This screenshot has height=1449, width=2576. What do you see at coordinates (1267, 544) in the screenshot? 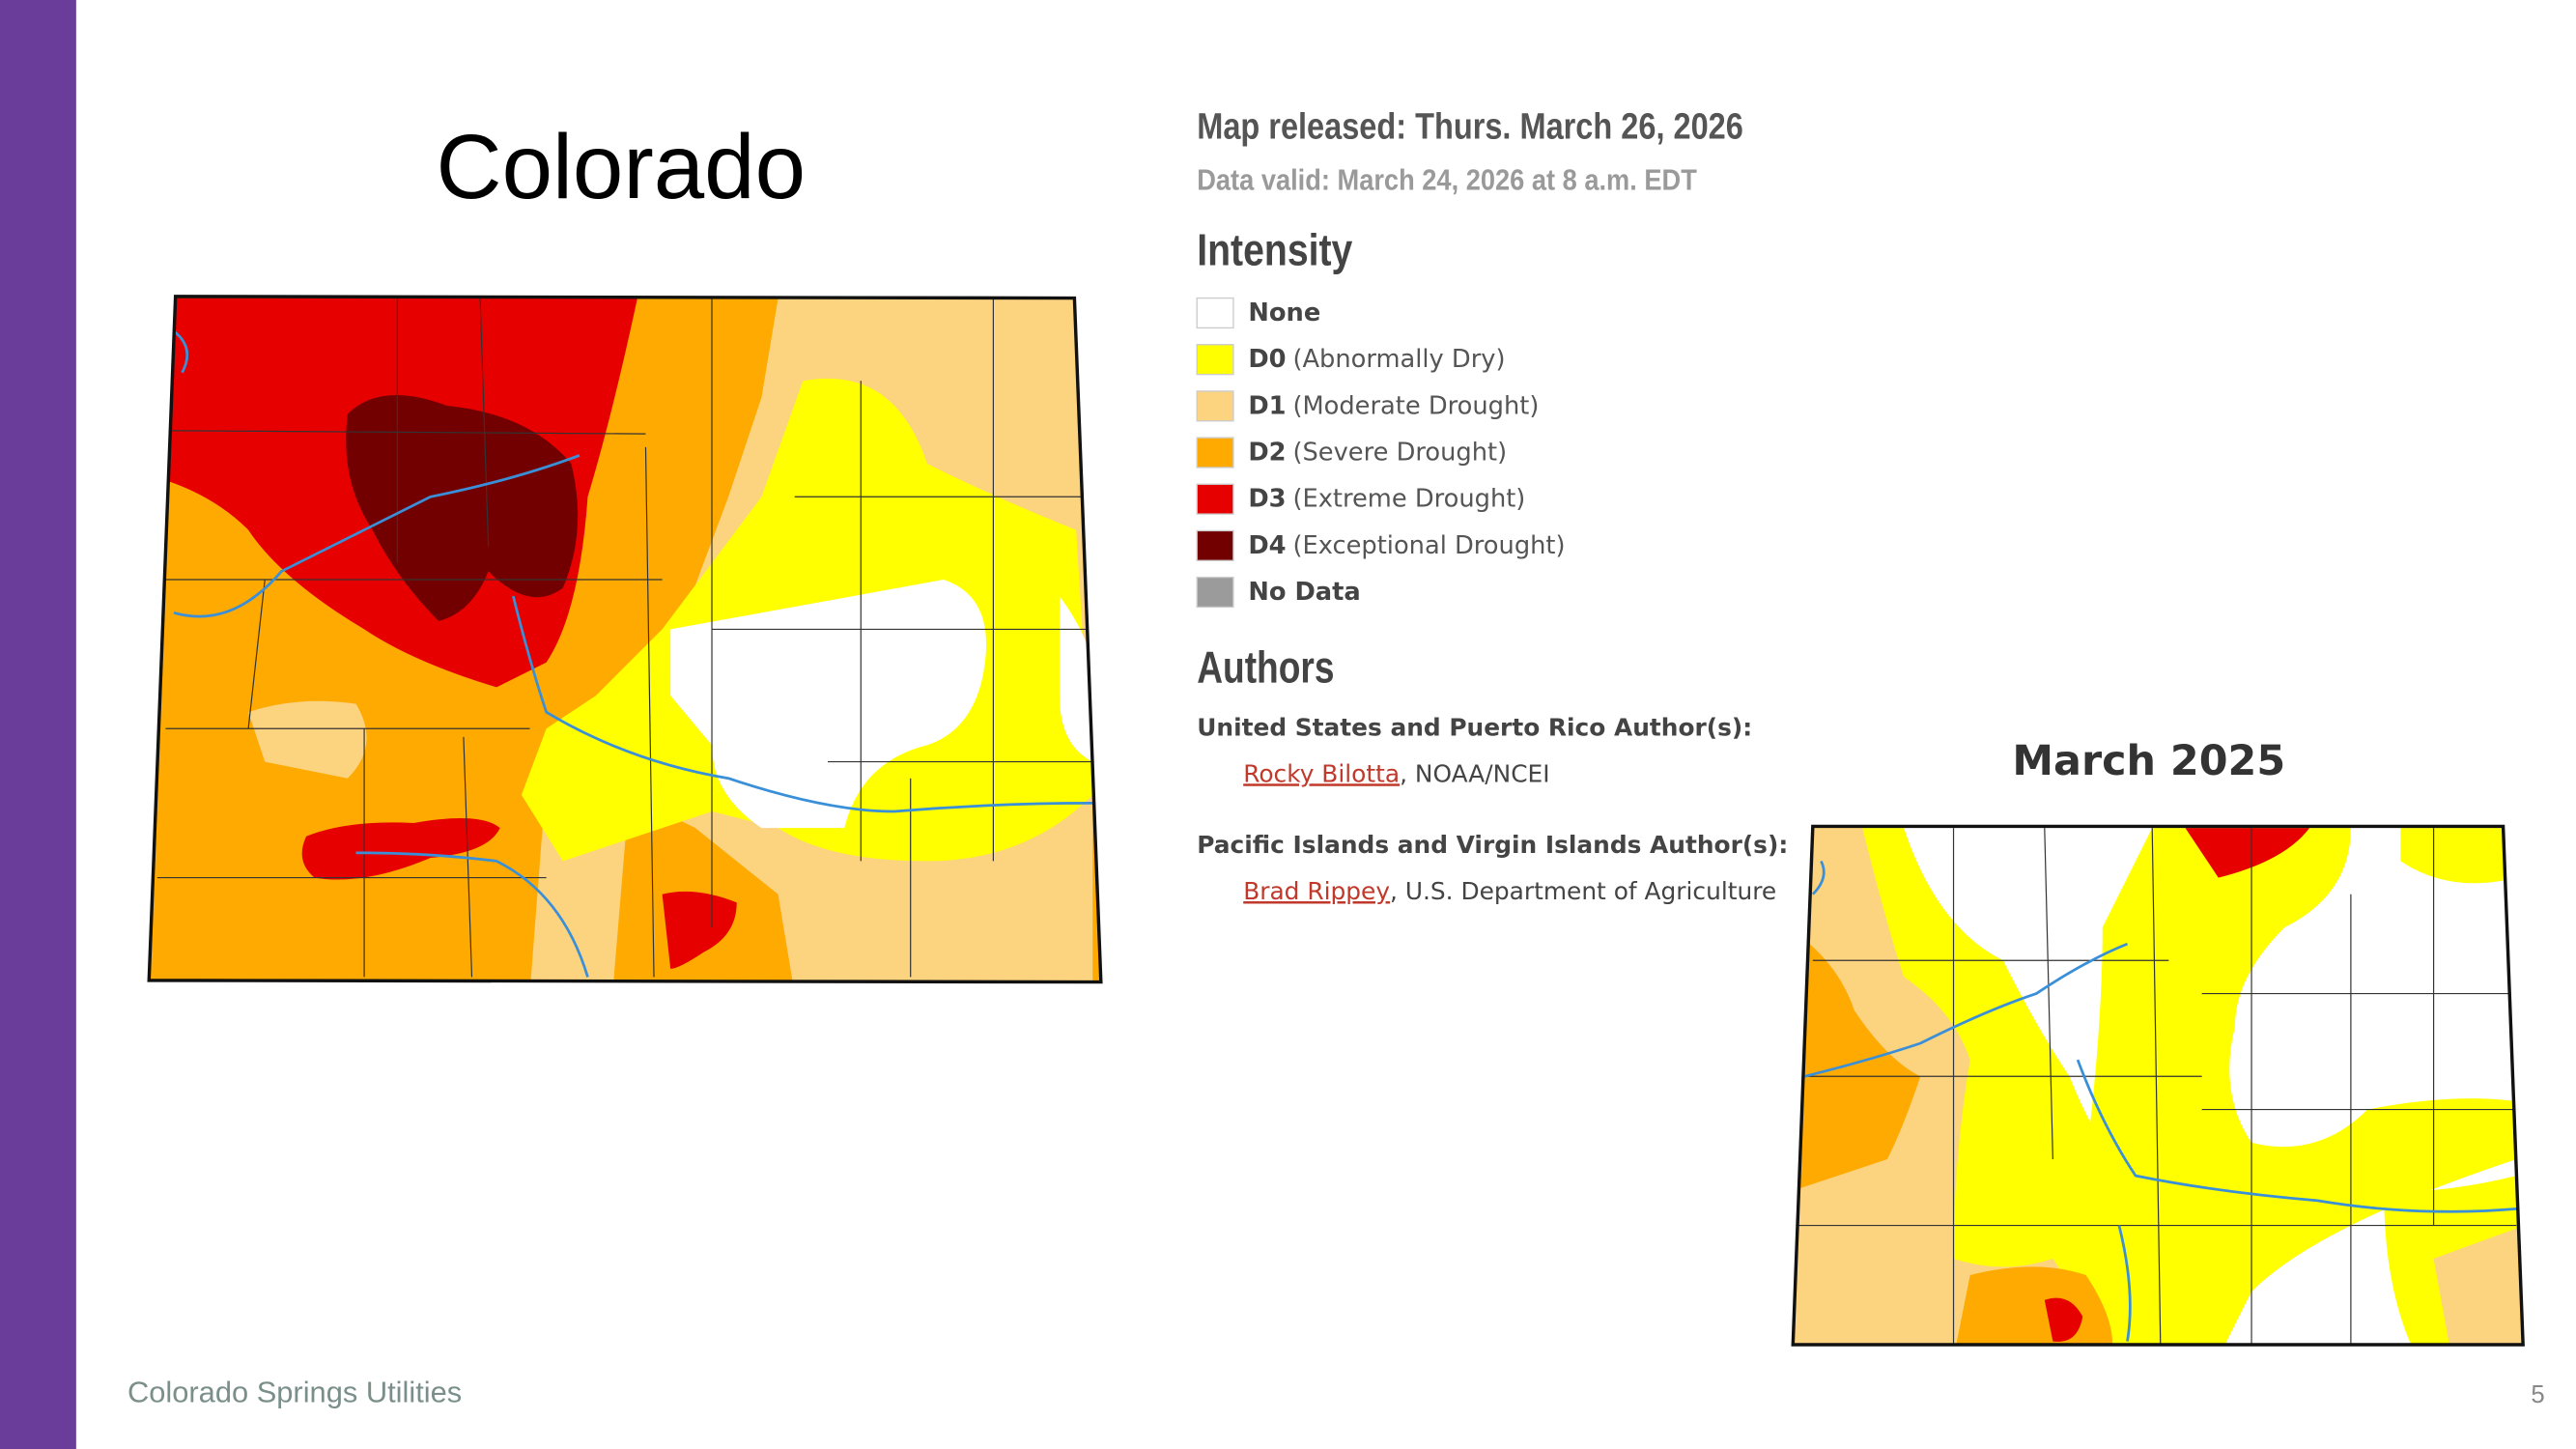
I see `legend-code: D4` at bounding box center [1267, 544].